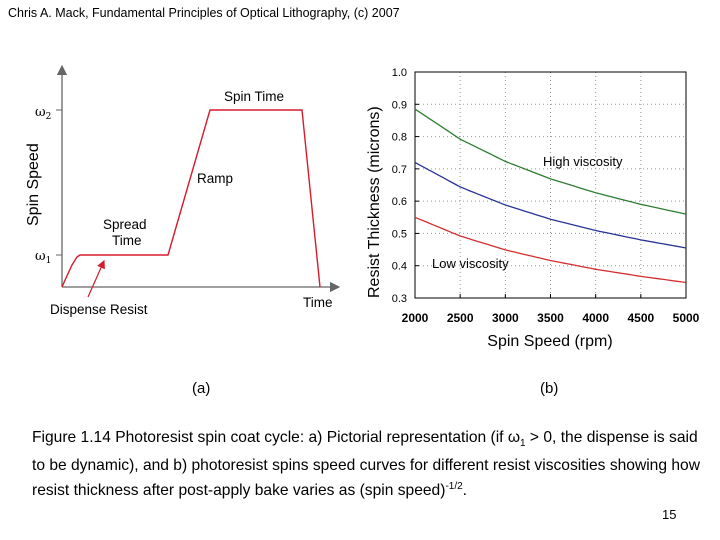 Image resolution: width=720 pixels, height=540 pixels. I want to click on caption-exponent: -1/2, so click(454, 487).